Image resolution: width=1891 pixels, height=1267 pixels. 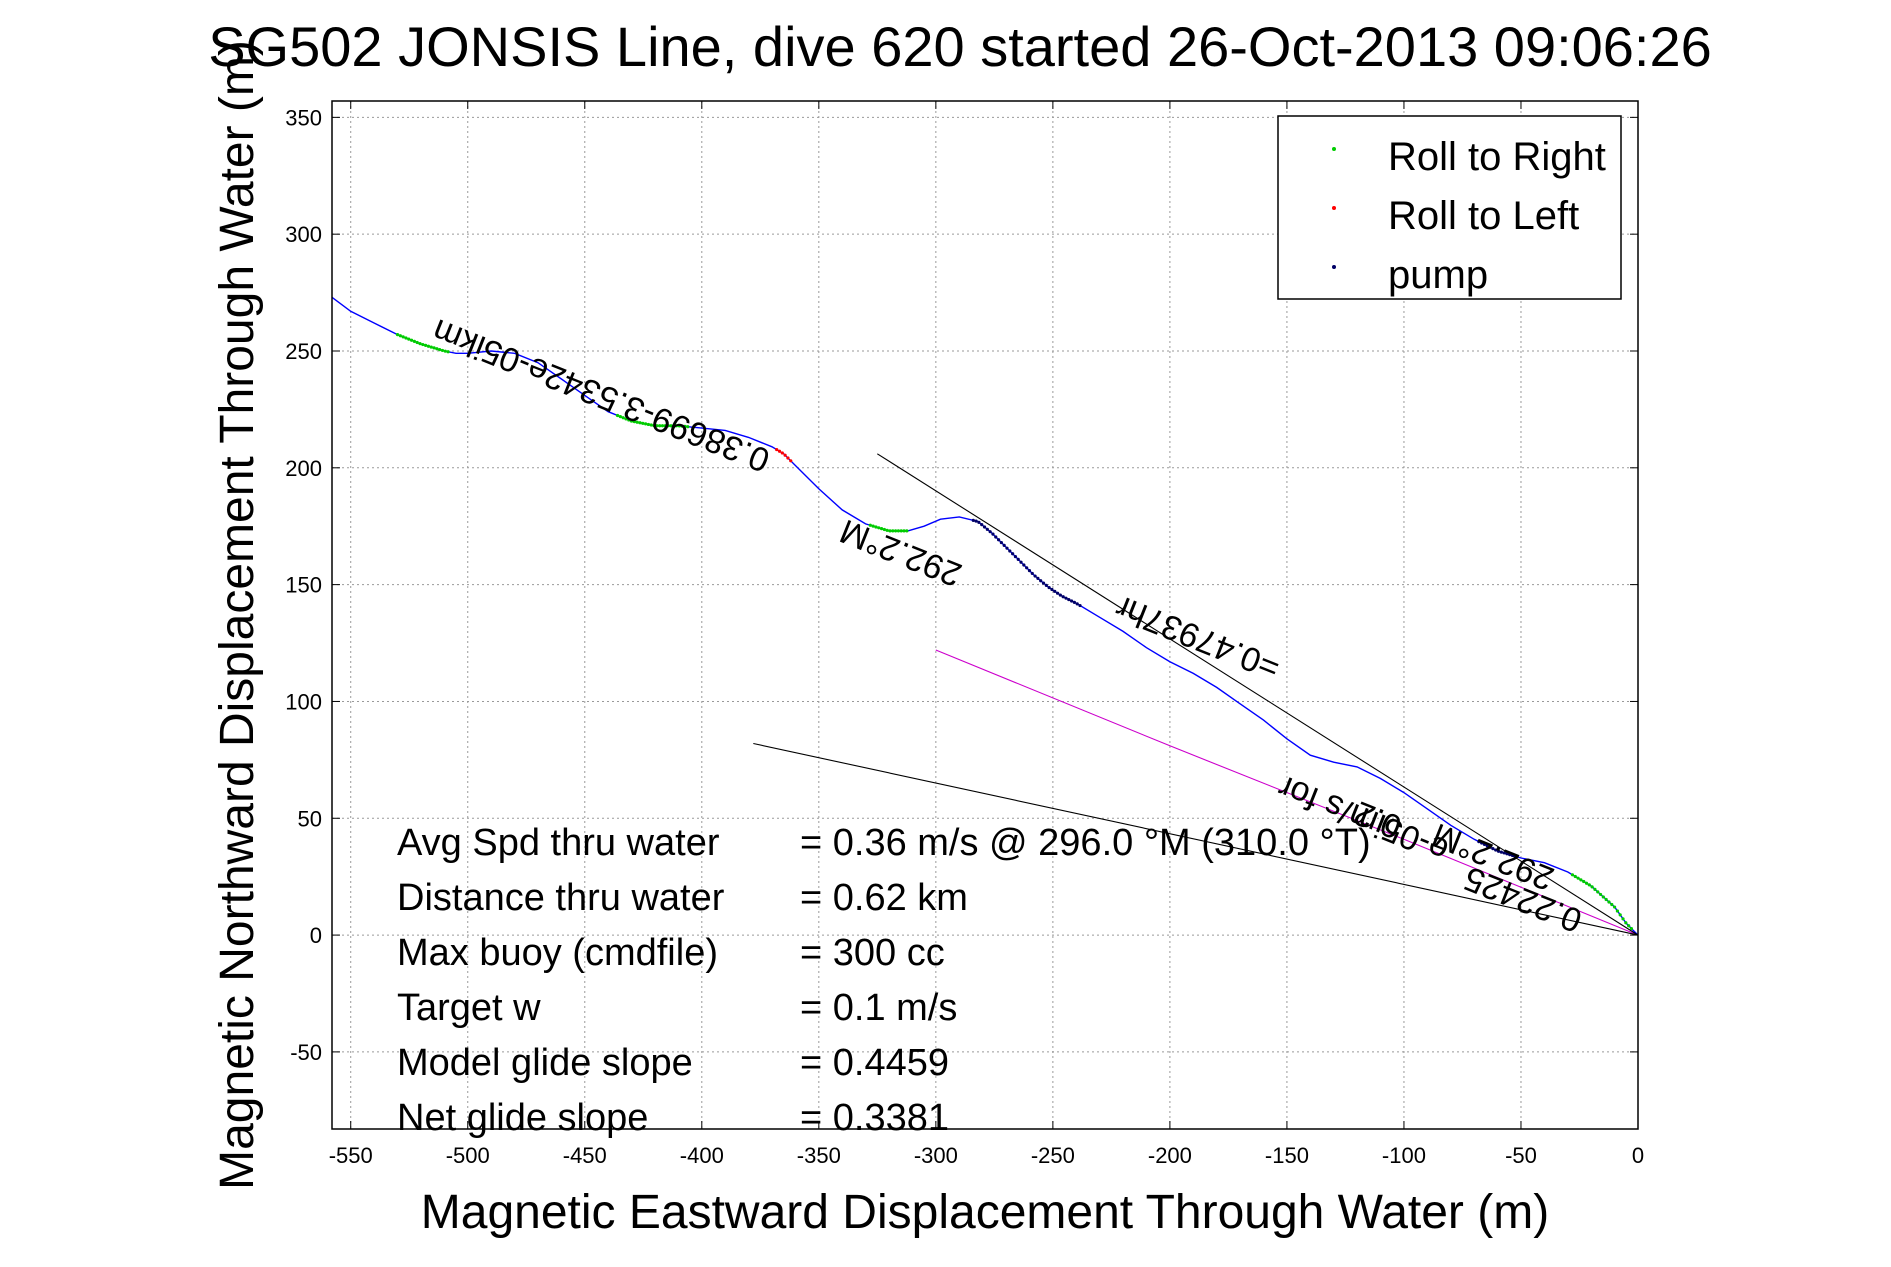 What do you see at coordinates (1497, 157) in the screenshot?
I see `legend-label-roll-right: Roll to Right` at bounding box center [1497, 157].